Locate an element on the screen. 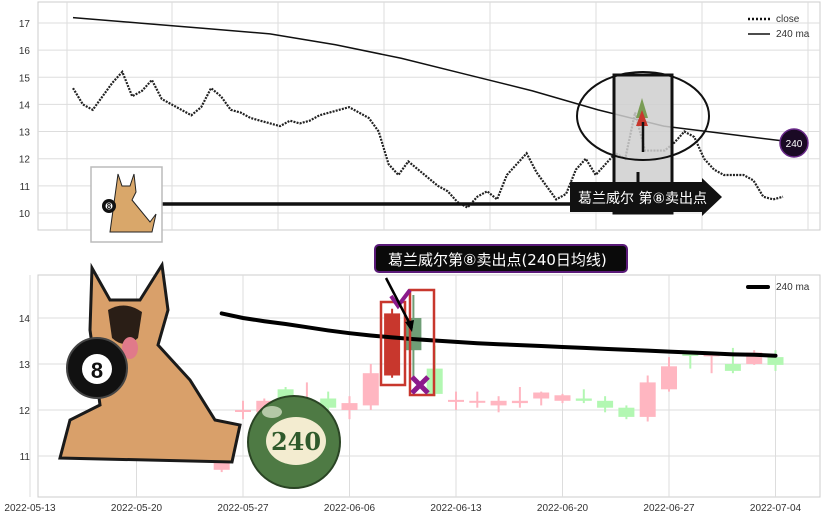 This screenshot has height=520, width=826. x-tick-label: 2022-05-27 is located at coordinates (243, 508).